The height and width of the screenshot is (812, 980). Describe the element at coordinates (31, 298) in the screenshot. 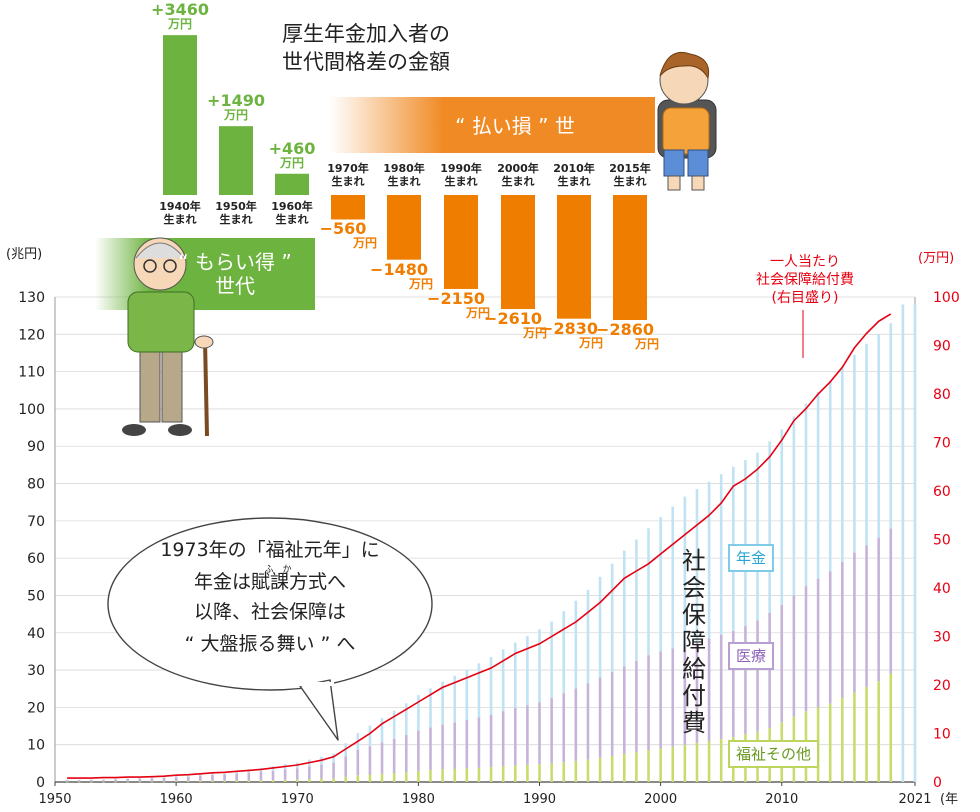

I see `y-tick-label: 130` at that location.